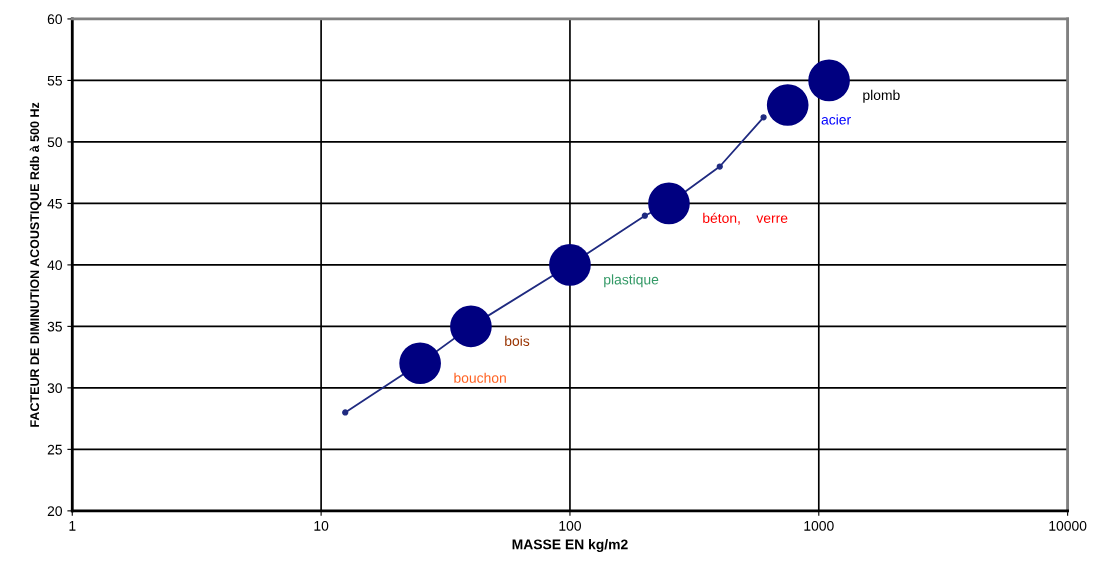 This screenshot has width=1095, height=574. Describe the element at coordinates (631, 281) in the screenshot. I see `annotation: plastique` at that location.